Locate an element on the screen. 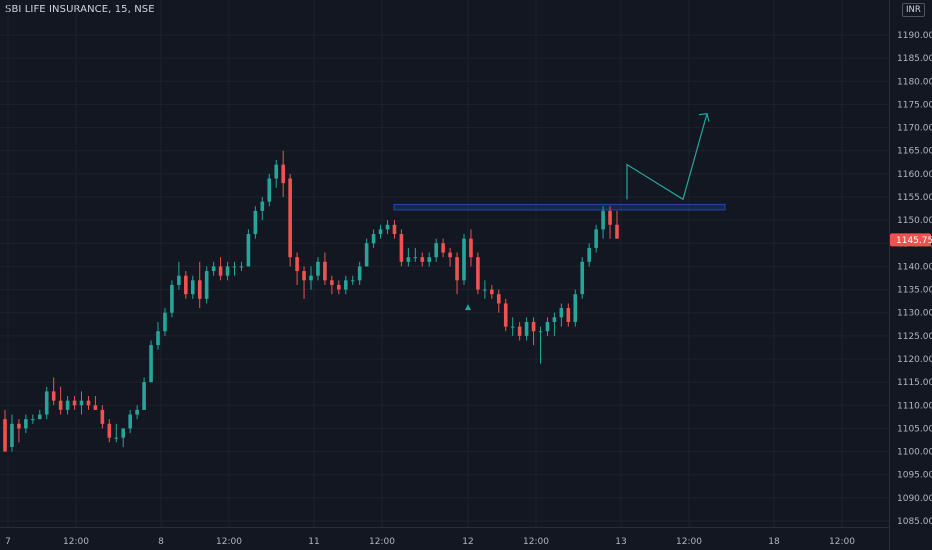  y-tick-label: 1150.00 is located at coordinates (914, 221).